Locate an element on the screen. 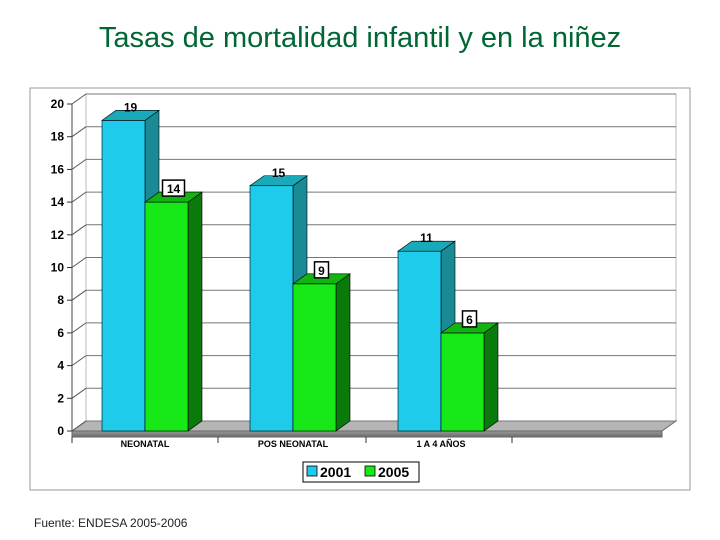  legend-box is located at coordinates (361, 472).